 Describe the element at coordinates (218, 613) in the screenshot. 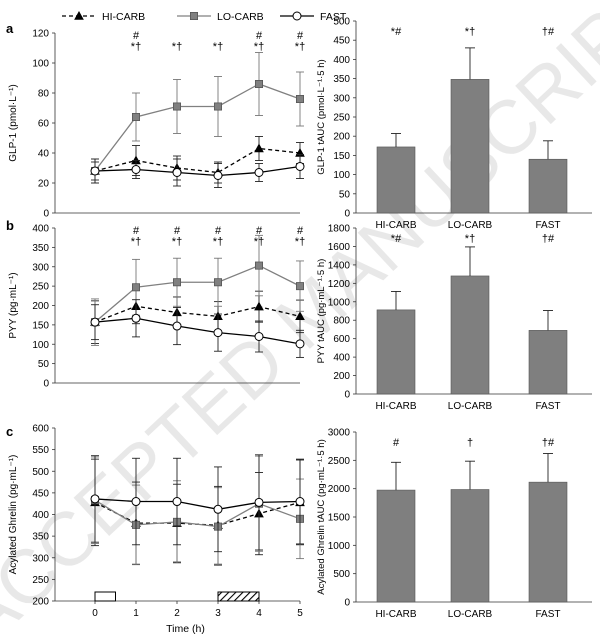

I see `x-tick-label: 3` at that location.